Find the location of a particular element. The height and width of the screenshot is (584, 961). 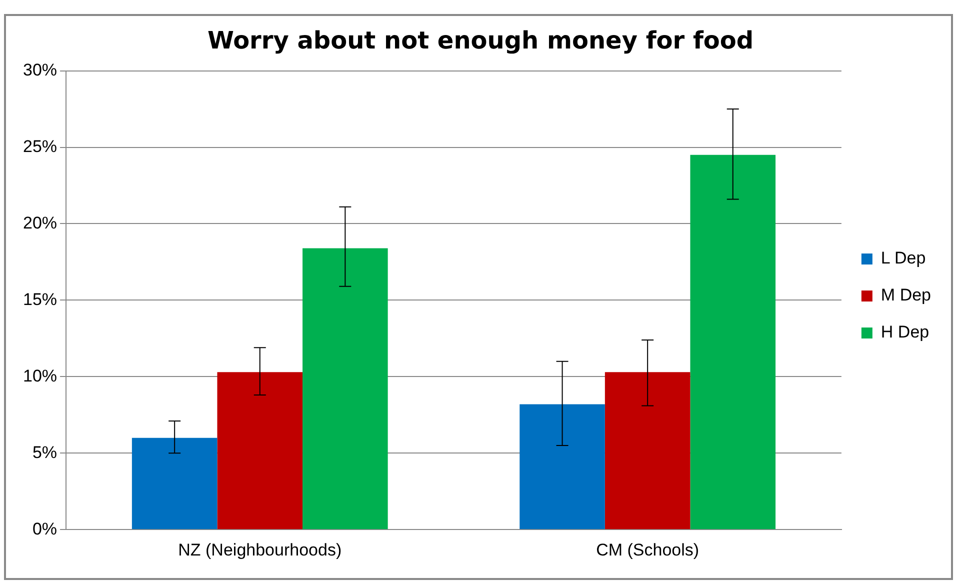

y-tick-label: 15% is located at coordinates (40, 299).